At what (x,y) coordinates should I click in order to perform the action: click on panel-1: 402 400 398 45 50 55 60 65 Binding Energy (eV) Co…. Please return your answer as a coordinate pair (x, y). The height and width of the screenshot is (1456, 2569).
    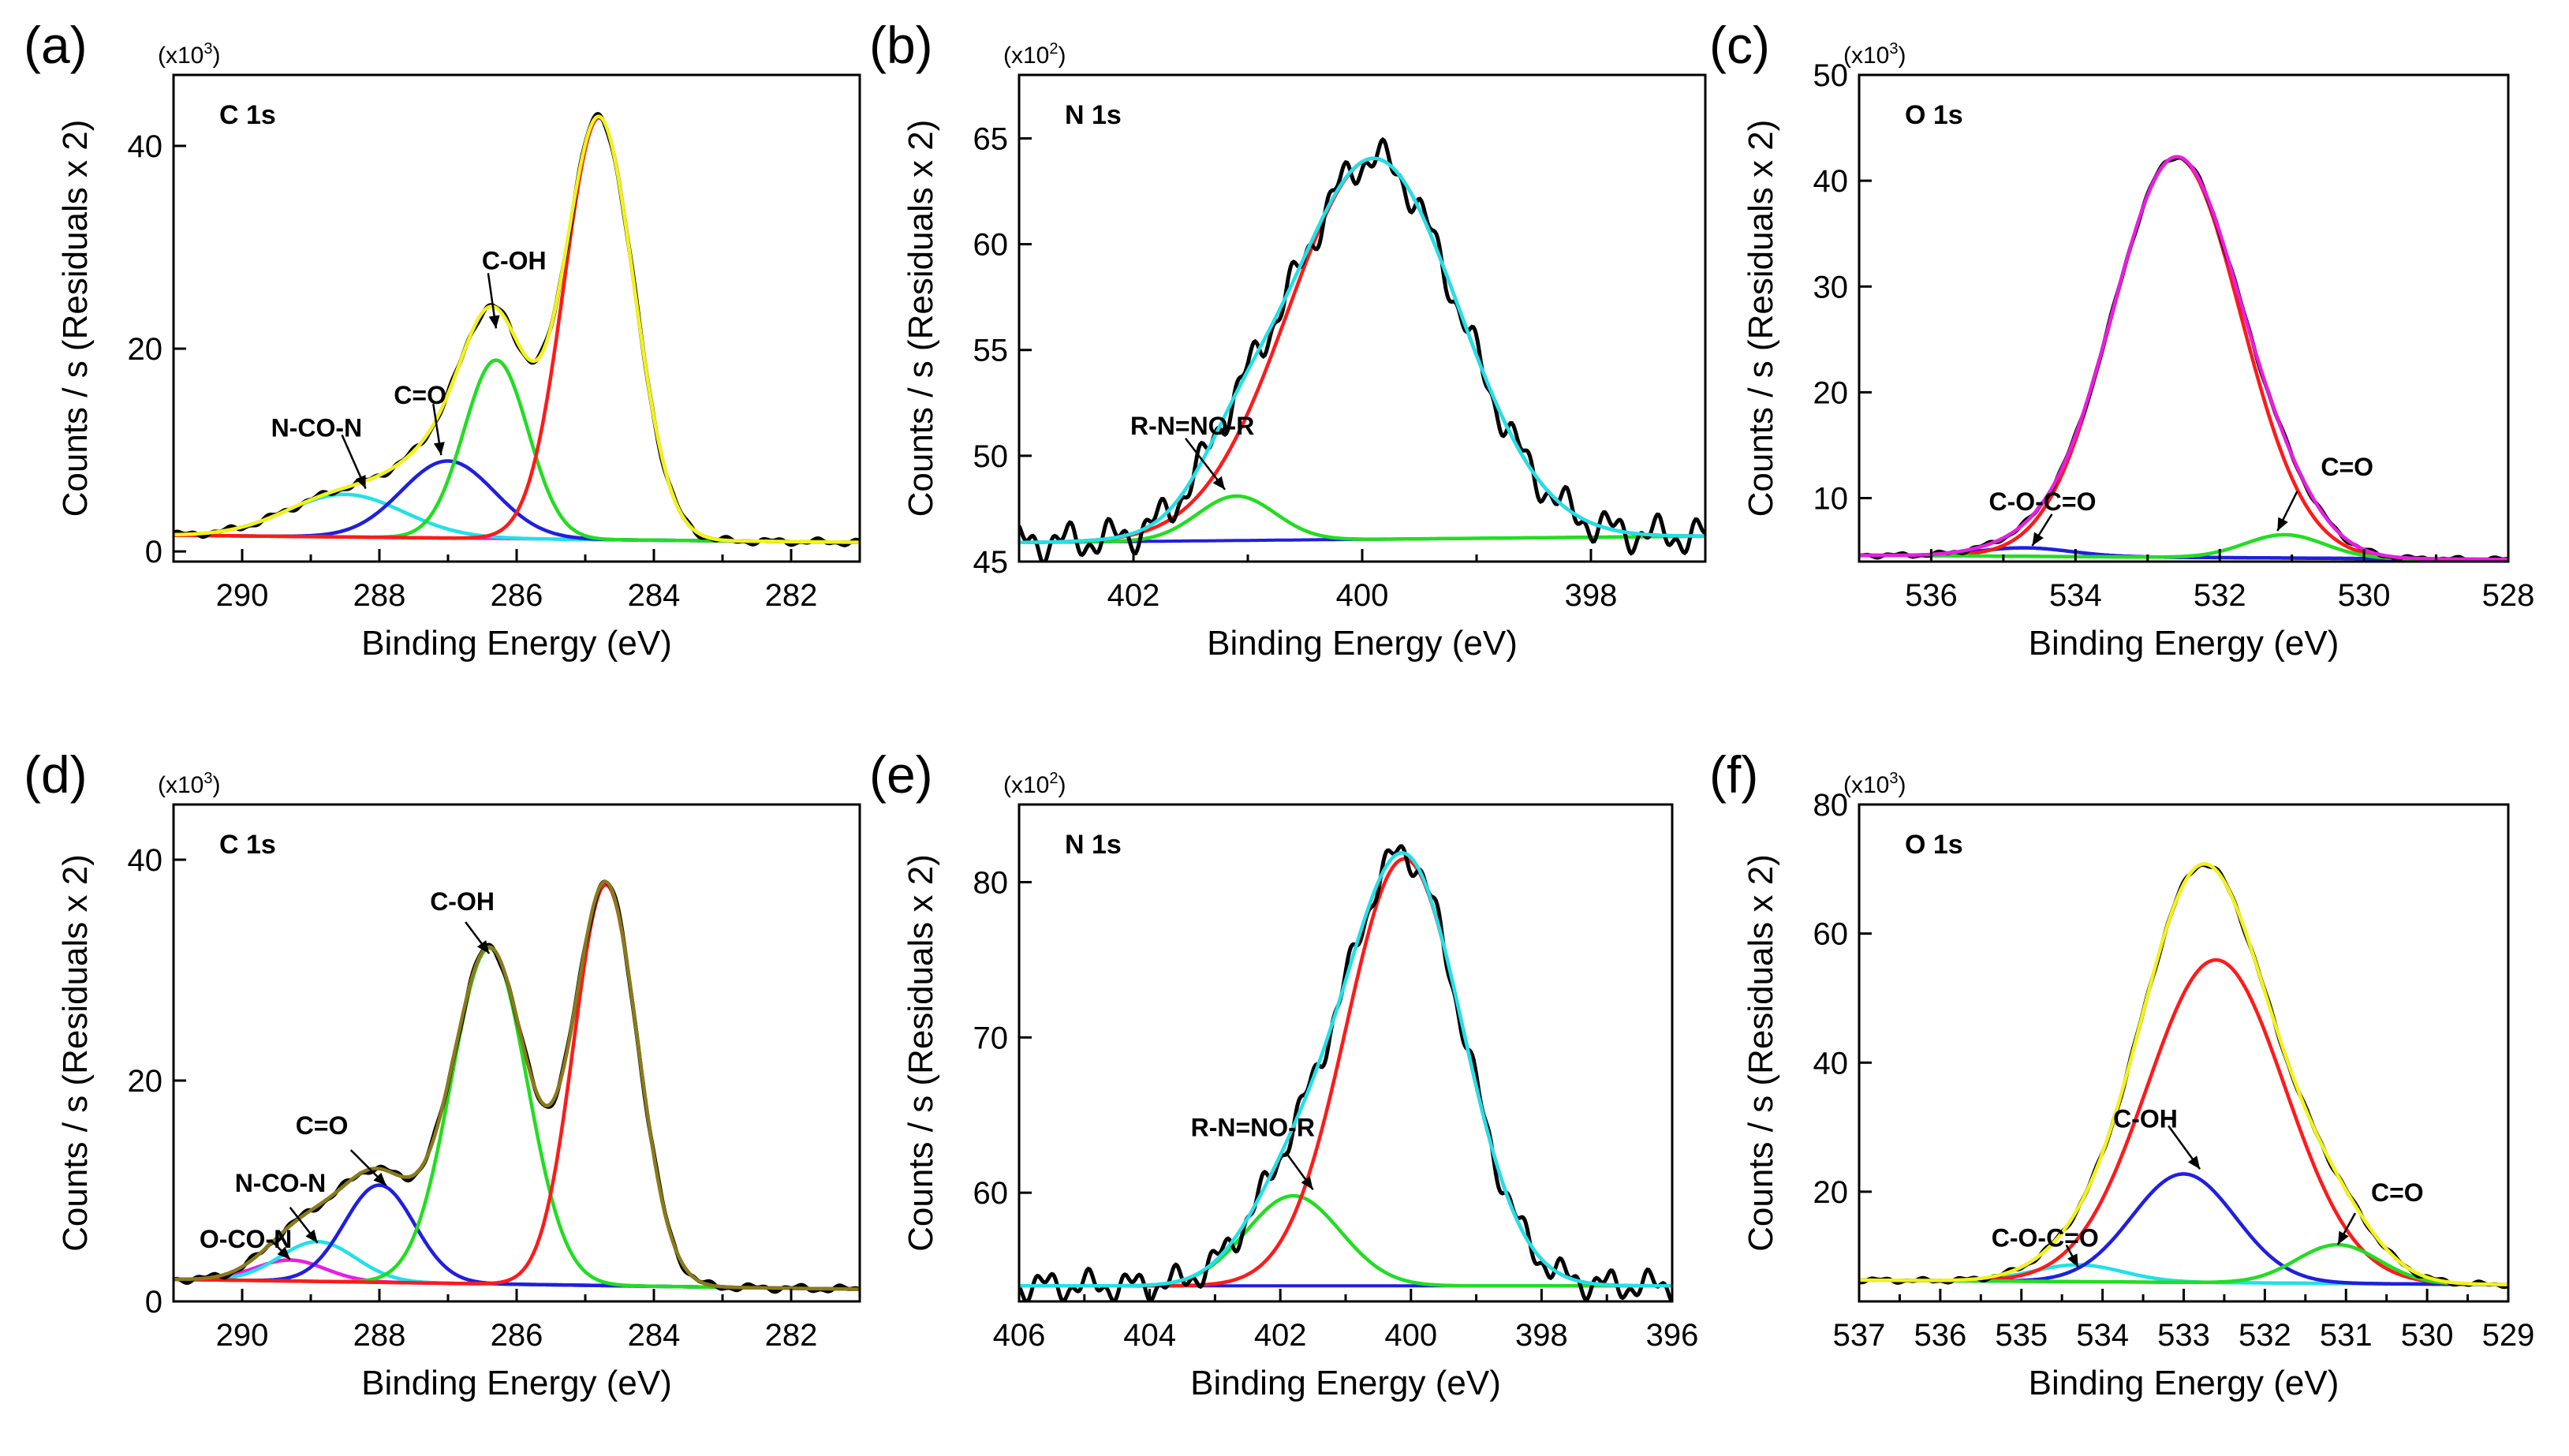
    Looking at the image, I should click on (1288, 339).